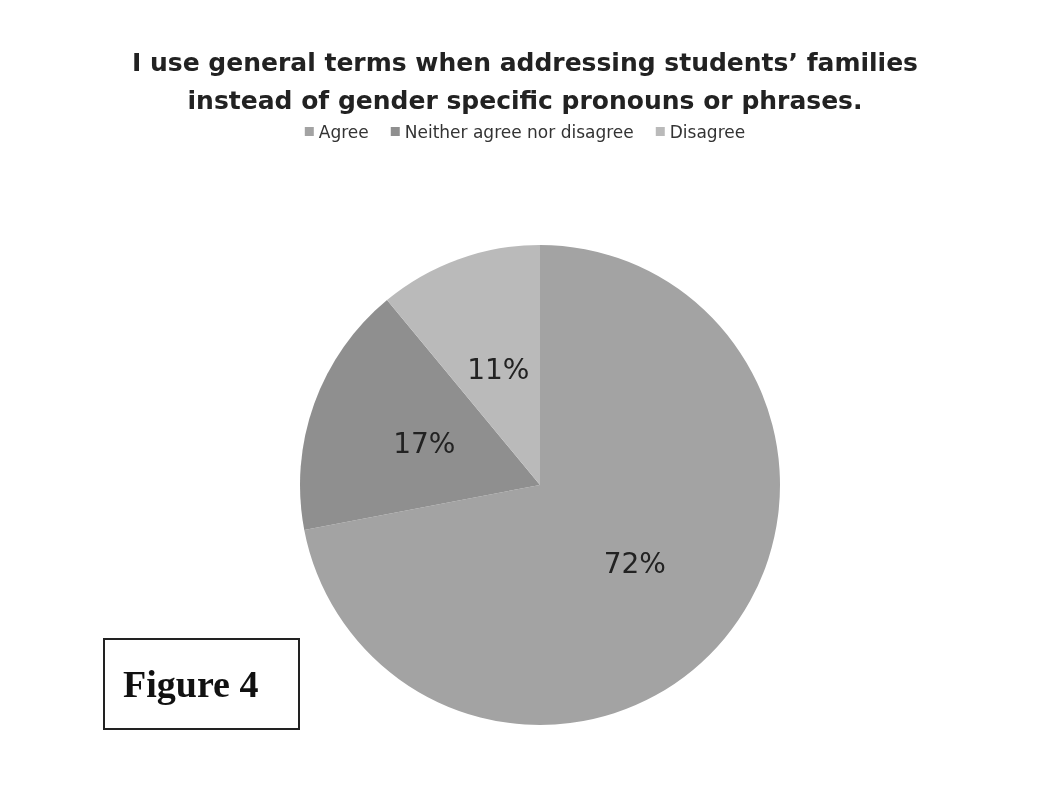  What do you see at coordinates (525, 81) in the screenshot?
I see `chart-title: I use general terms when addressing students’ families instead of gender specific pronouns or phrases.` at bounding box center [525, 81].